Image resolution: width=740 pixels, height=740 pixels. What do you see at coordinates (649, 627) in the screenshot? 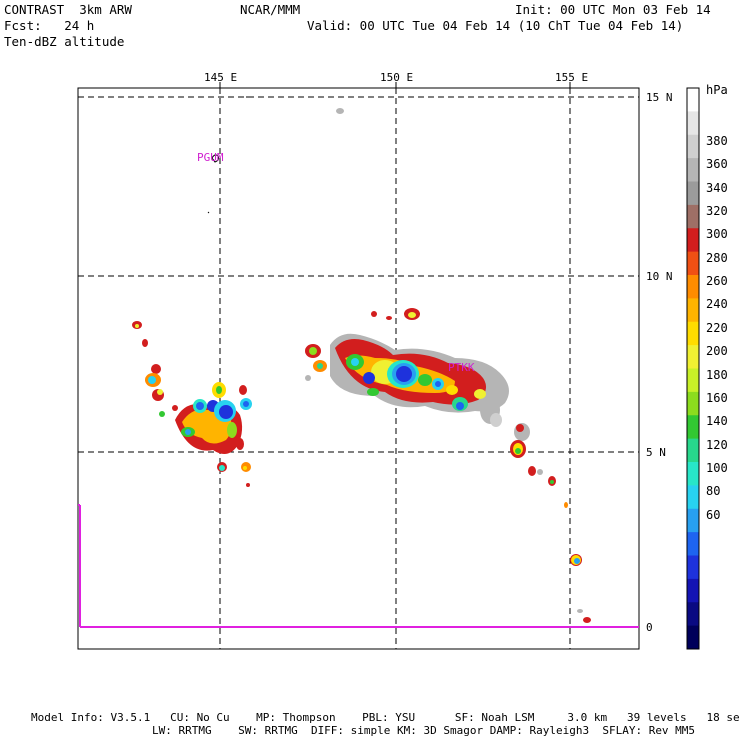
I see `lat-label-0: 0` at bounding box center [649, 627].